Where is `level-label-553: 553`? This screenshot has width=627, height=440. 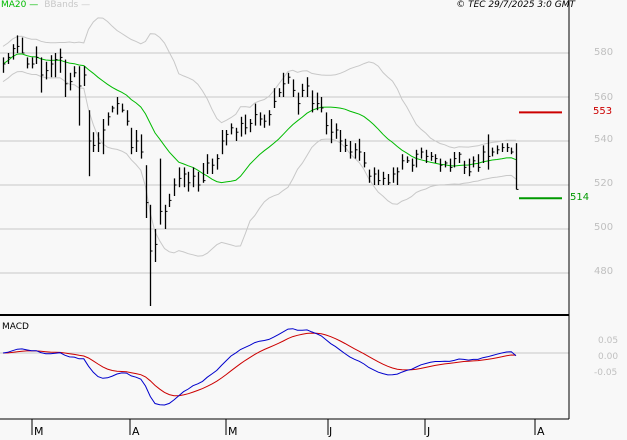 level-label-553: 553 is located at coordinates (603, 111).